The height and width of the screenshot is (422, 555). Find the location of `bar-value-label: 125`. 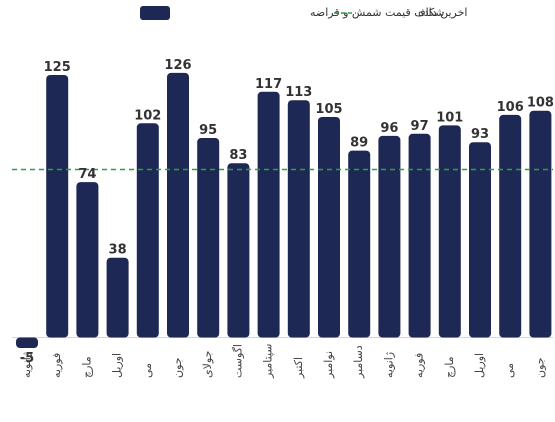

bar-value-label: 125 is located at coordinates (57, 67).